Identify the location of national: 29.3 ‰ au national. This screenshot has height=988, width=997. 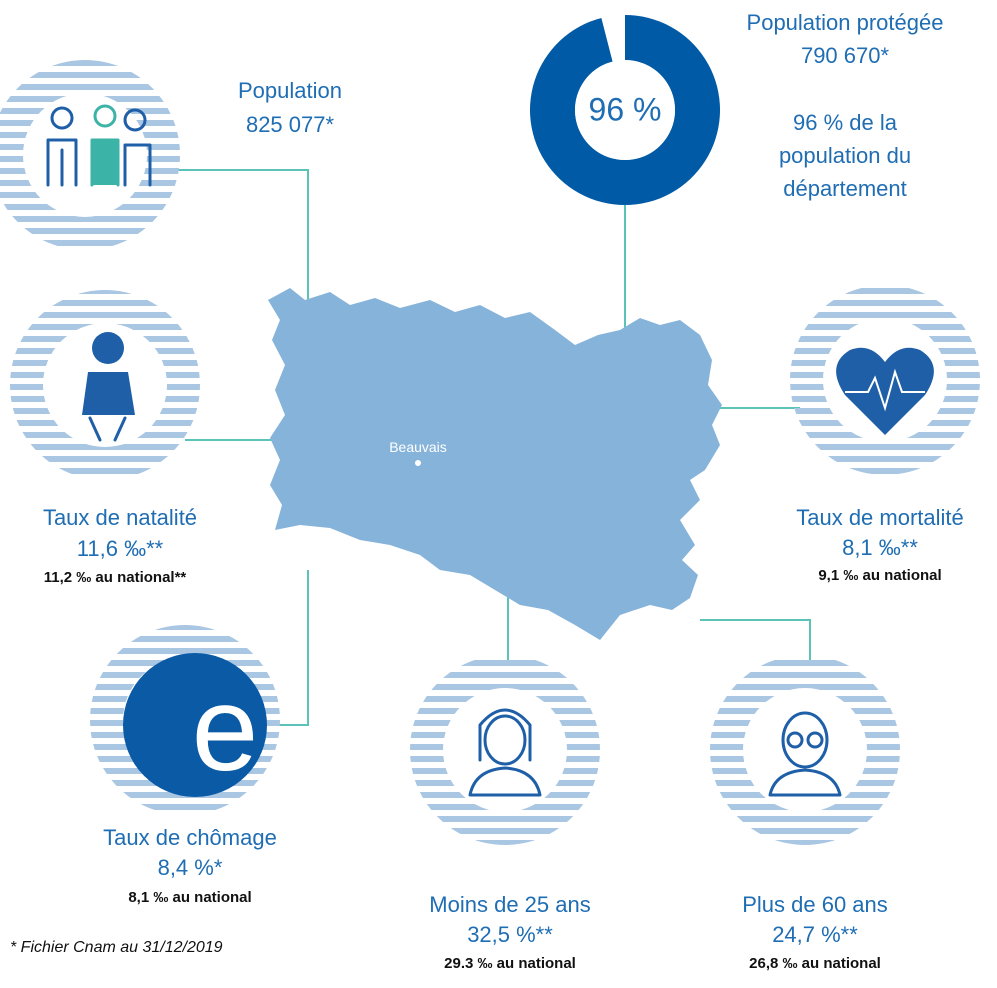
(510, 963).